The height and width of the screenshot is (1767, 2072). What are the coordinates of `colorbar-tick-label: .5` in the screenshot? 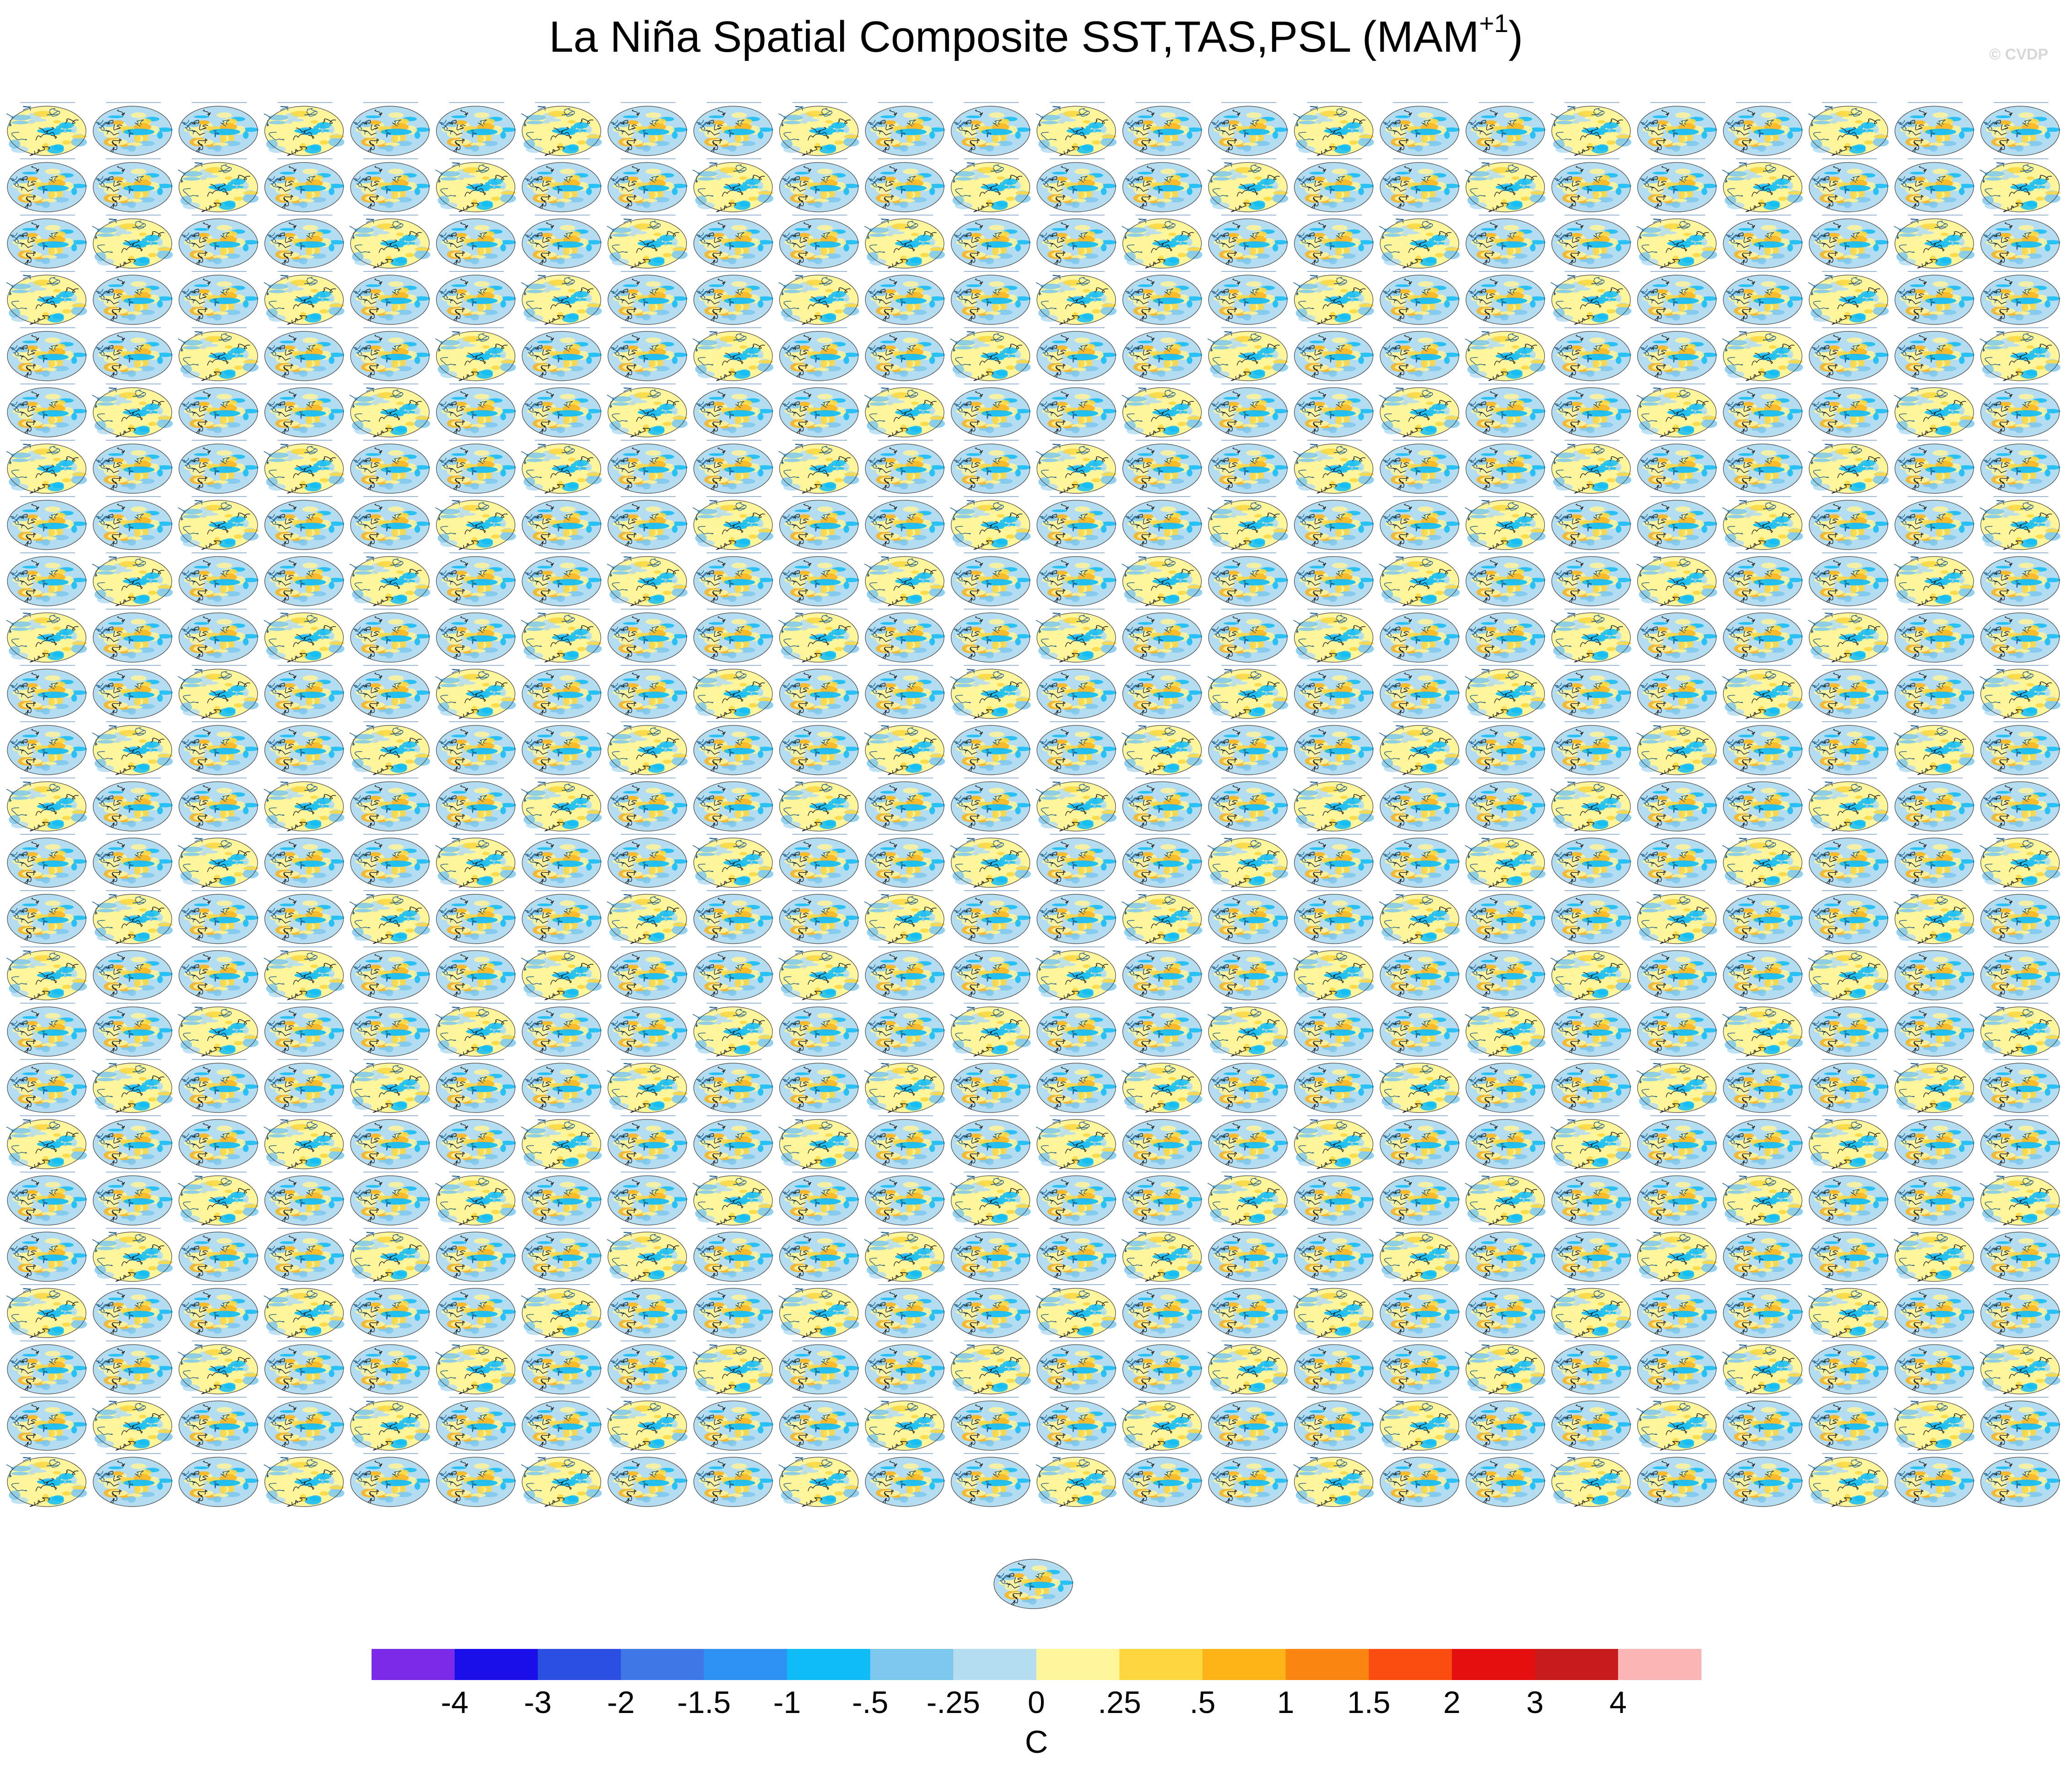 It's located at (1203, 1702).